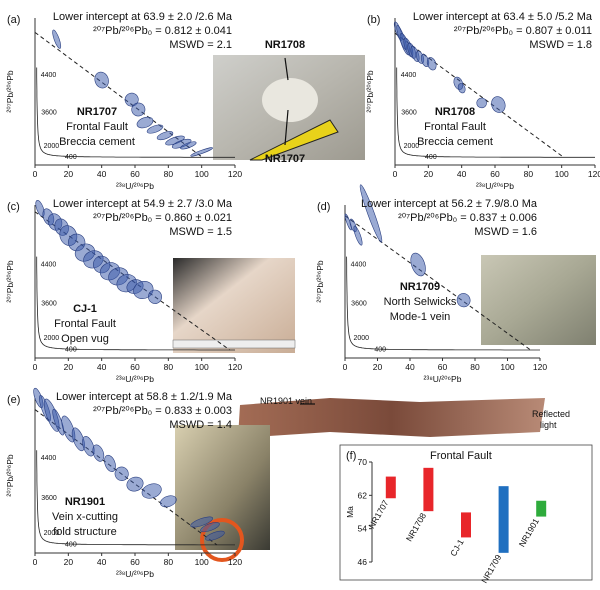  I want to click on sample-text: NR1709, so click(420, 287).